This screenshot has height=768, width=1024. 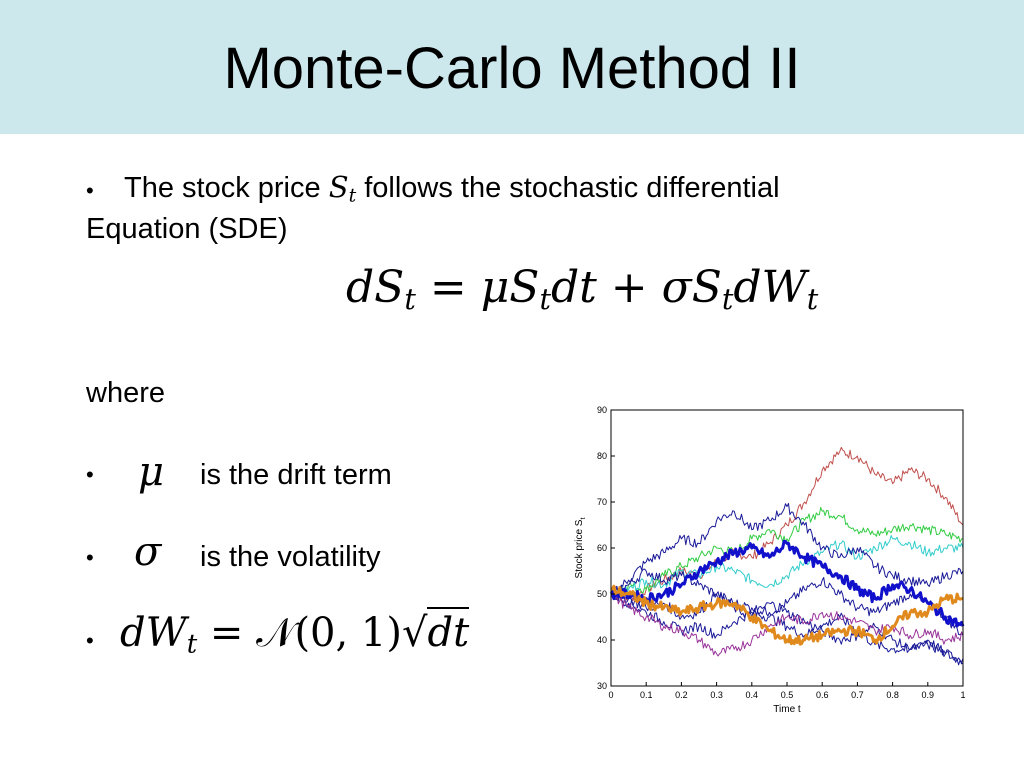 I want to click on y-tick-label: 50, so click(x=602, y=594).